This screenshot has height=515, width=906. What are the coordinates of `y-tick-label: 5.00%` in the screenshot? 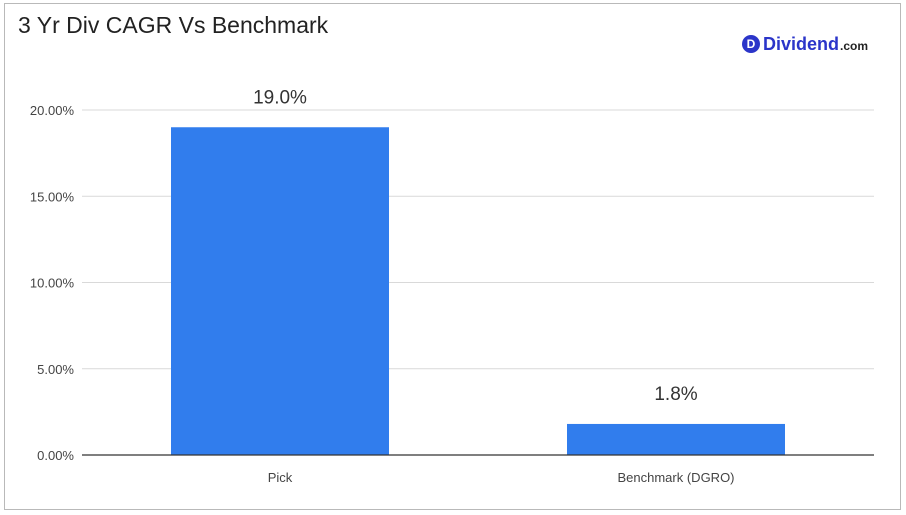 It's located at (55, 369).